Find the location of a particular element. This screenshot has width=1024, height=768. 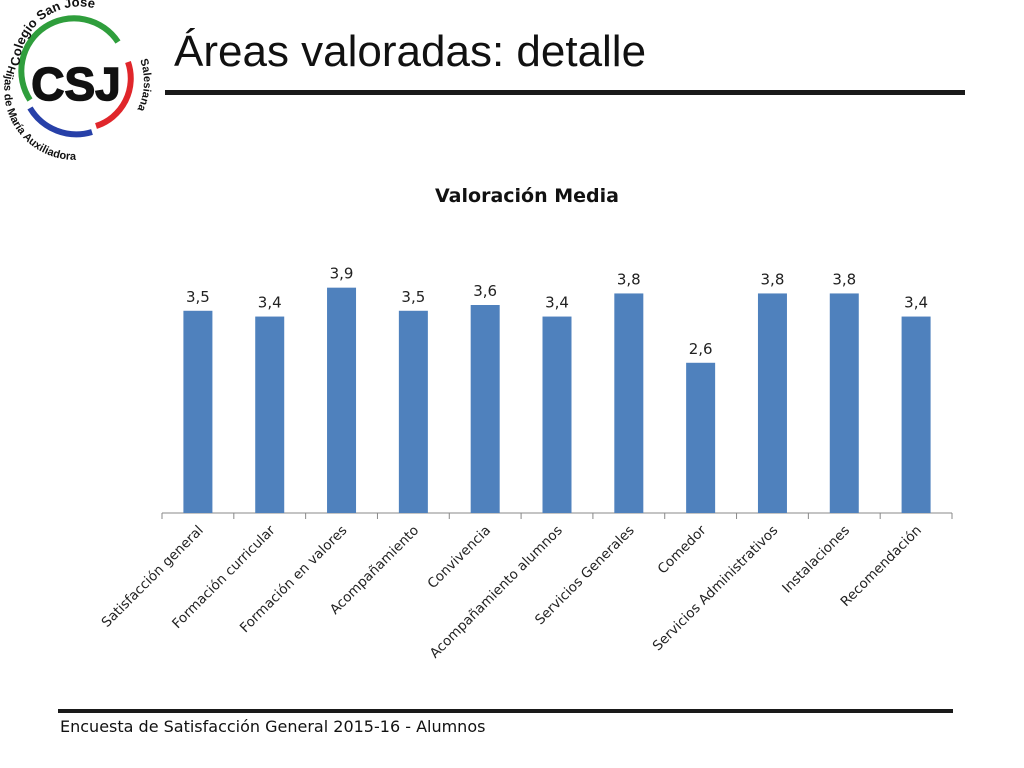

logo-red-arc is located at coordinates (114, 95).